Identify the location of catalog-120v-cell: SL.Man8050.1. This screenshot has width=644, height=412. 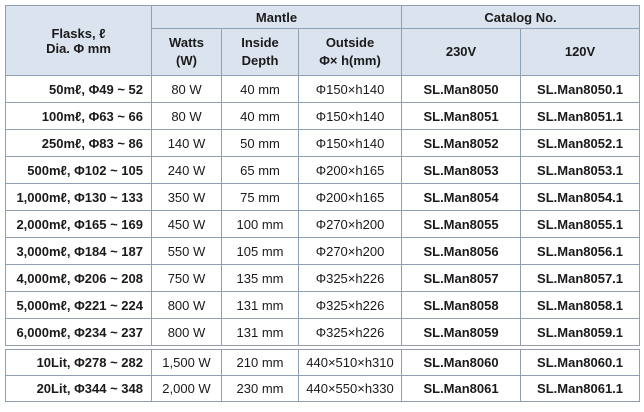
(580, 89).